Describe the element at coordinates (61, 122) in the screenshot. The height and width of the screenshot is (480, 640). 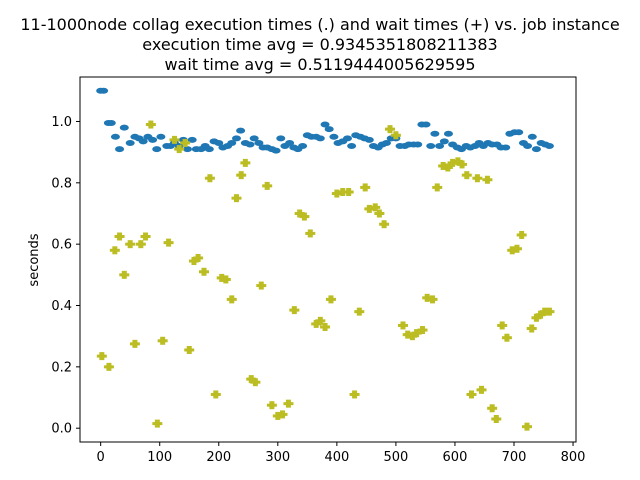
I see `y-tick-label: 1.0` at that location.